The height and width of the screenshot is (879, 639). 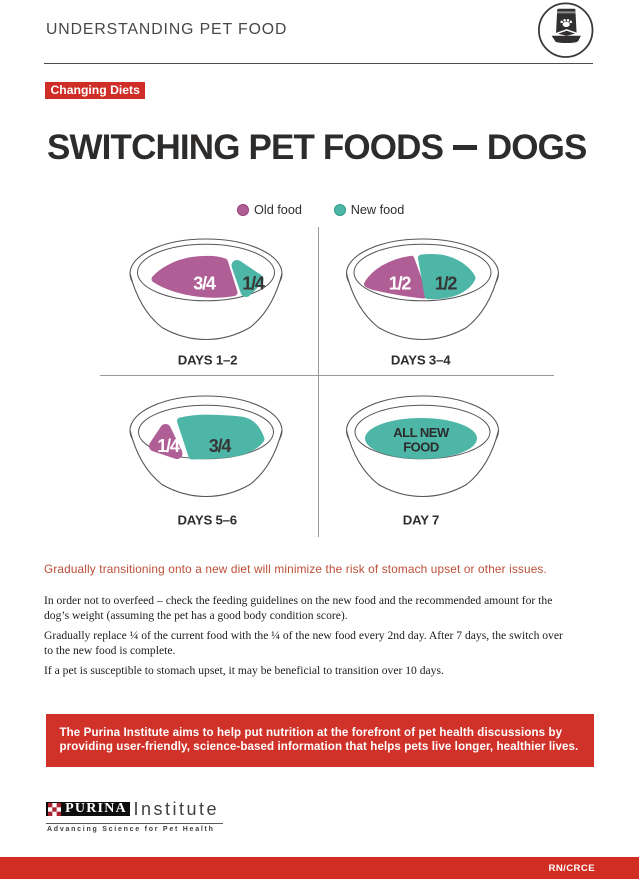 What do you see at coordinates (421, 359) in the screenshot?
I see `svg-text: DAYS 3–4` at bounding box center [421, 359].